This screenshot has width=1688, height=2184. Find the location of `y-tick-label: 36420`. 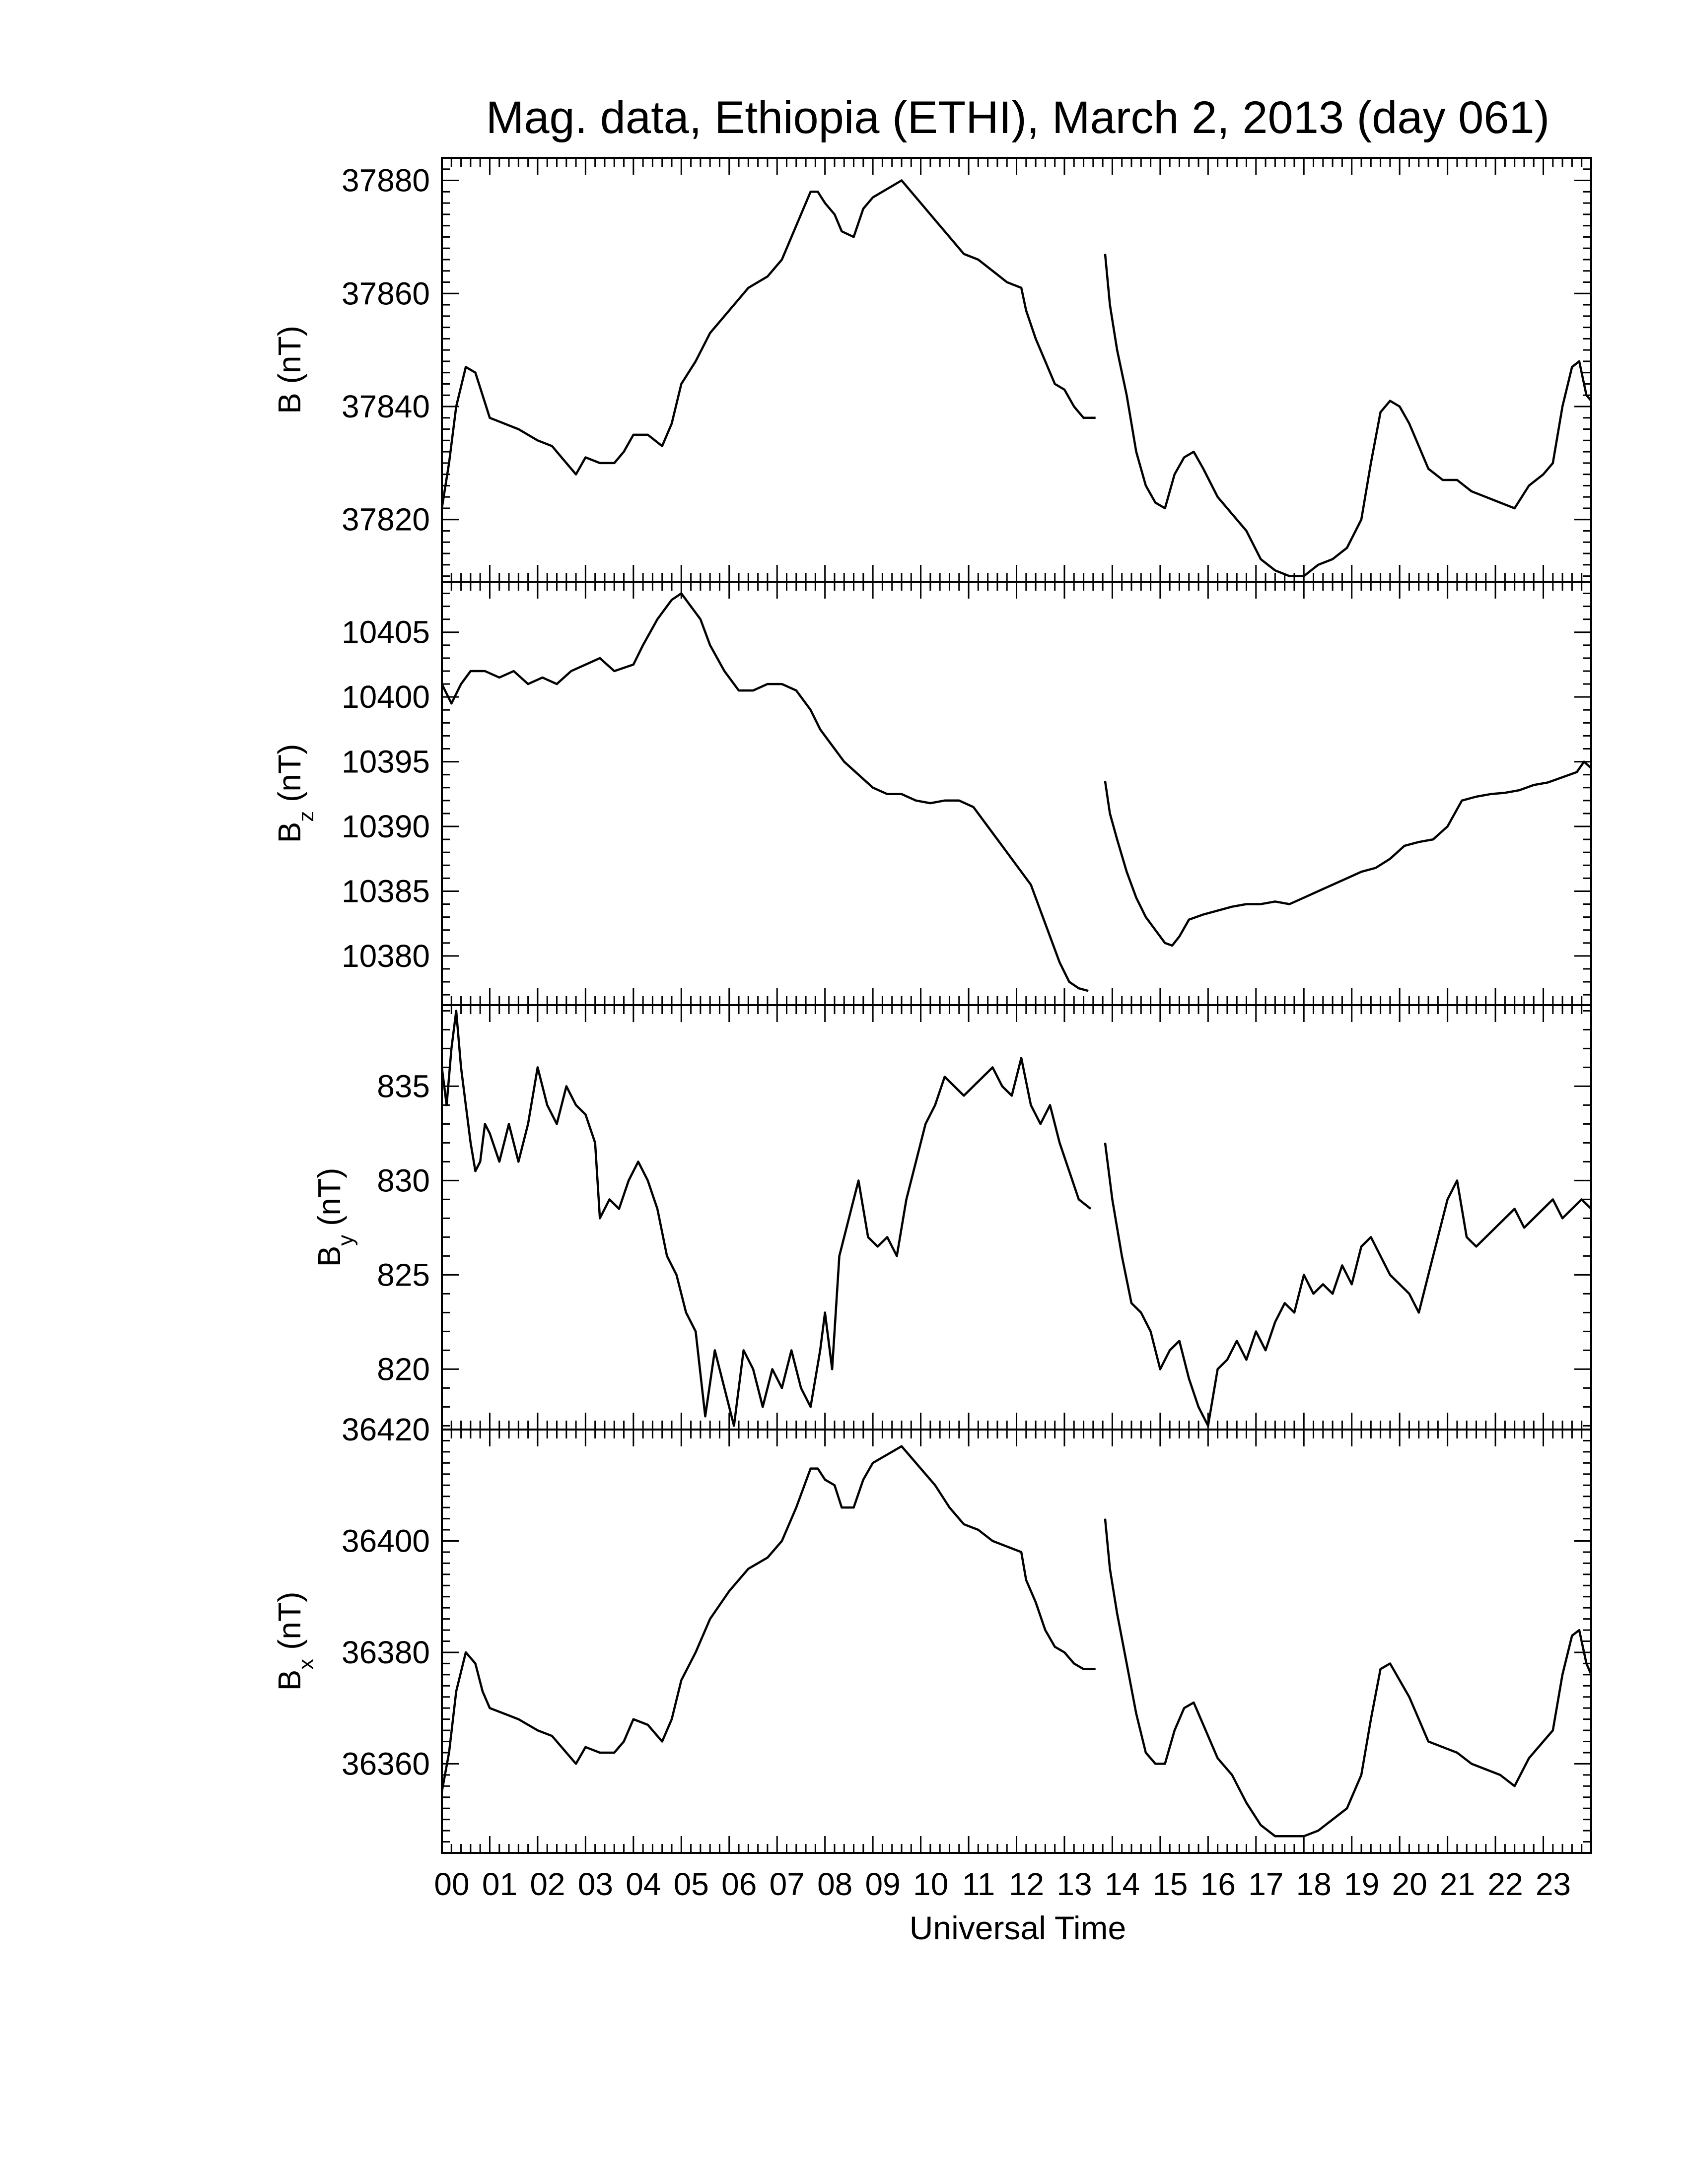

y-tick-label: 36420 is located at coordinates (386, 1429).